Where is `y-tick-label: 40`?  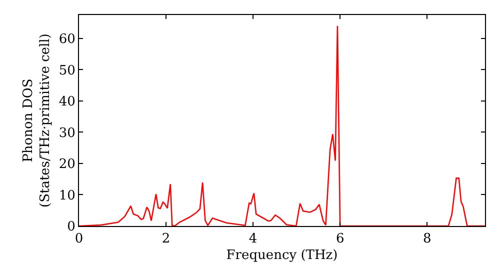
y-tick-label: 40 is located at coordinates (67, 102).